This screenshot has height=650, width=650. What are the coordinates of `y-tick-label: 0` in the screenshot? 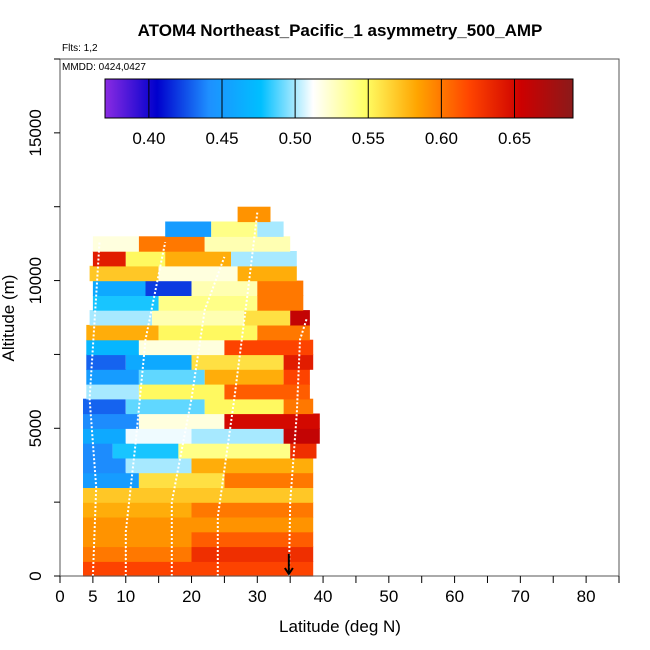 It's located at (35, 575).